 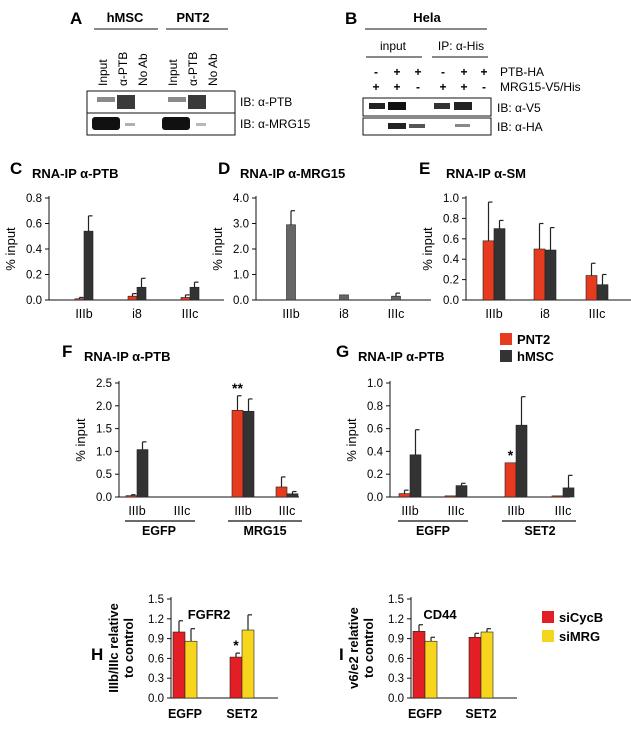 What do you see at coordinates (461, 46) in the screenshot?
I see `blot-b-group-ip: IP: α-His` at bounding box center [461, 46].